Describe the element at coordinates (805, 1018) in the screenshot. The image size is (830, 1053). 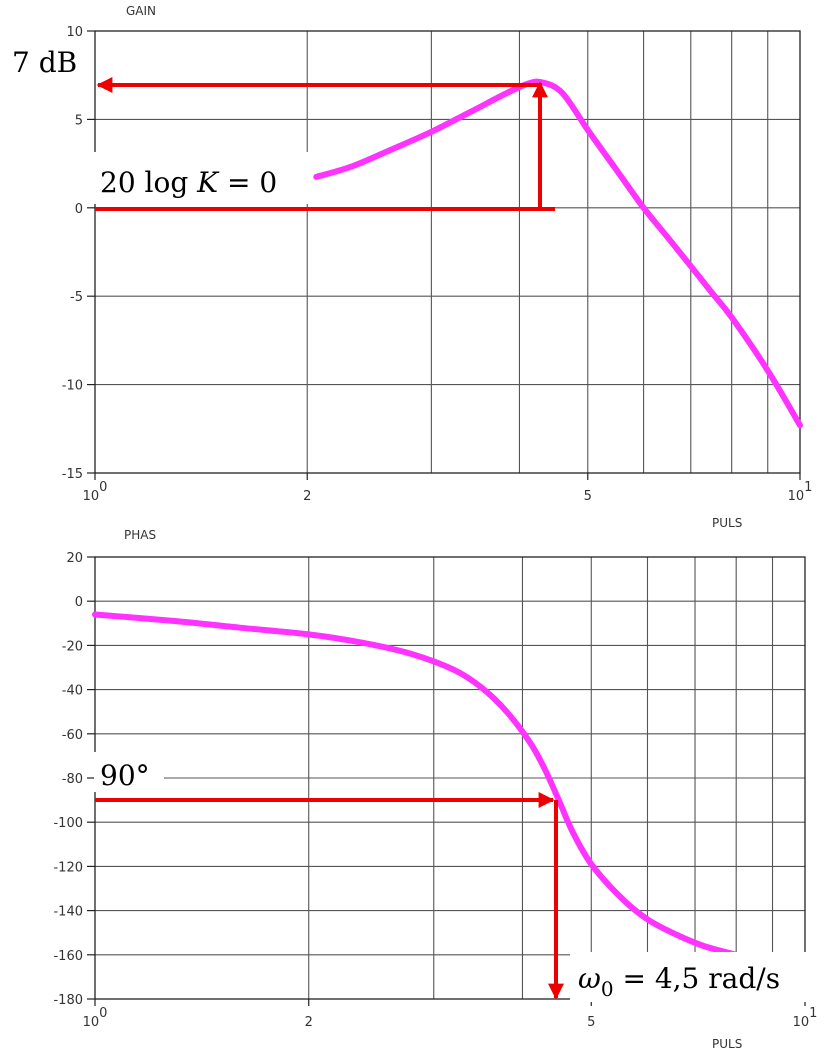
I see `phase-x-tick-label: 10¹` at that location.